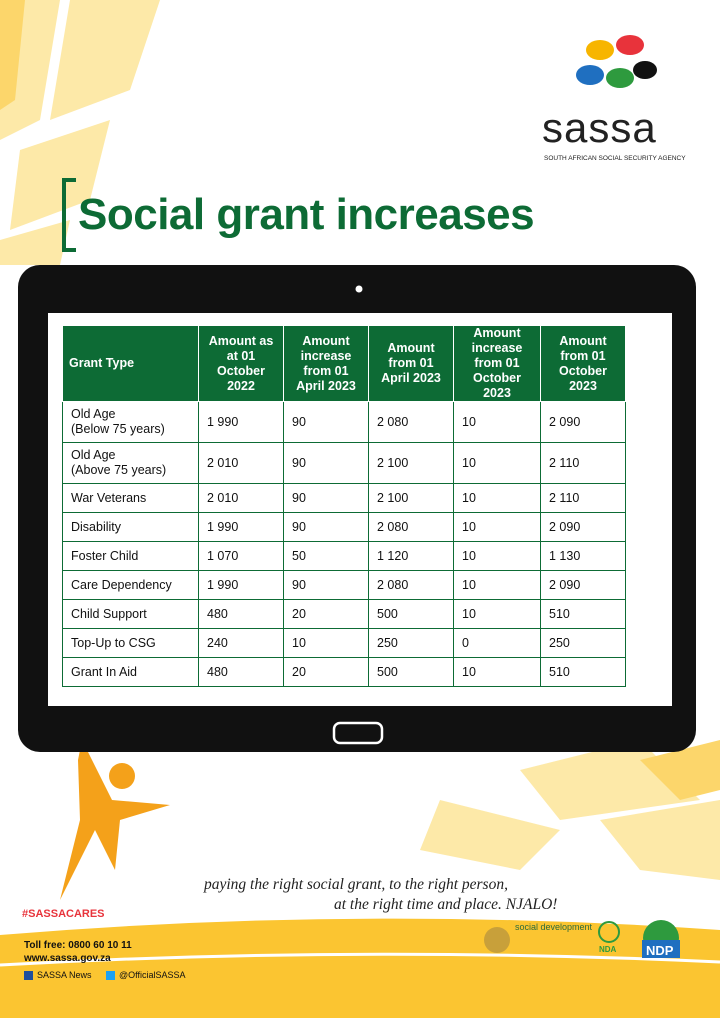 Image resolution: width=720 pixels, height=1018 pixels. I want to click on twitter: @OfficialSASSA, so click(152, 975).